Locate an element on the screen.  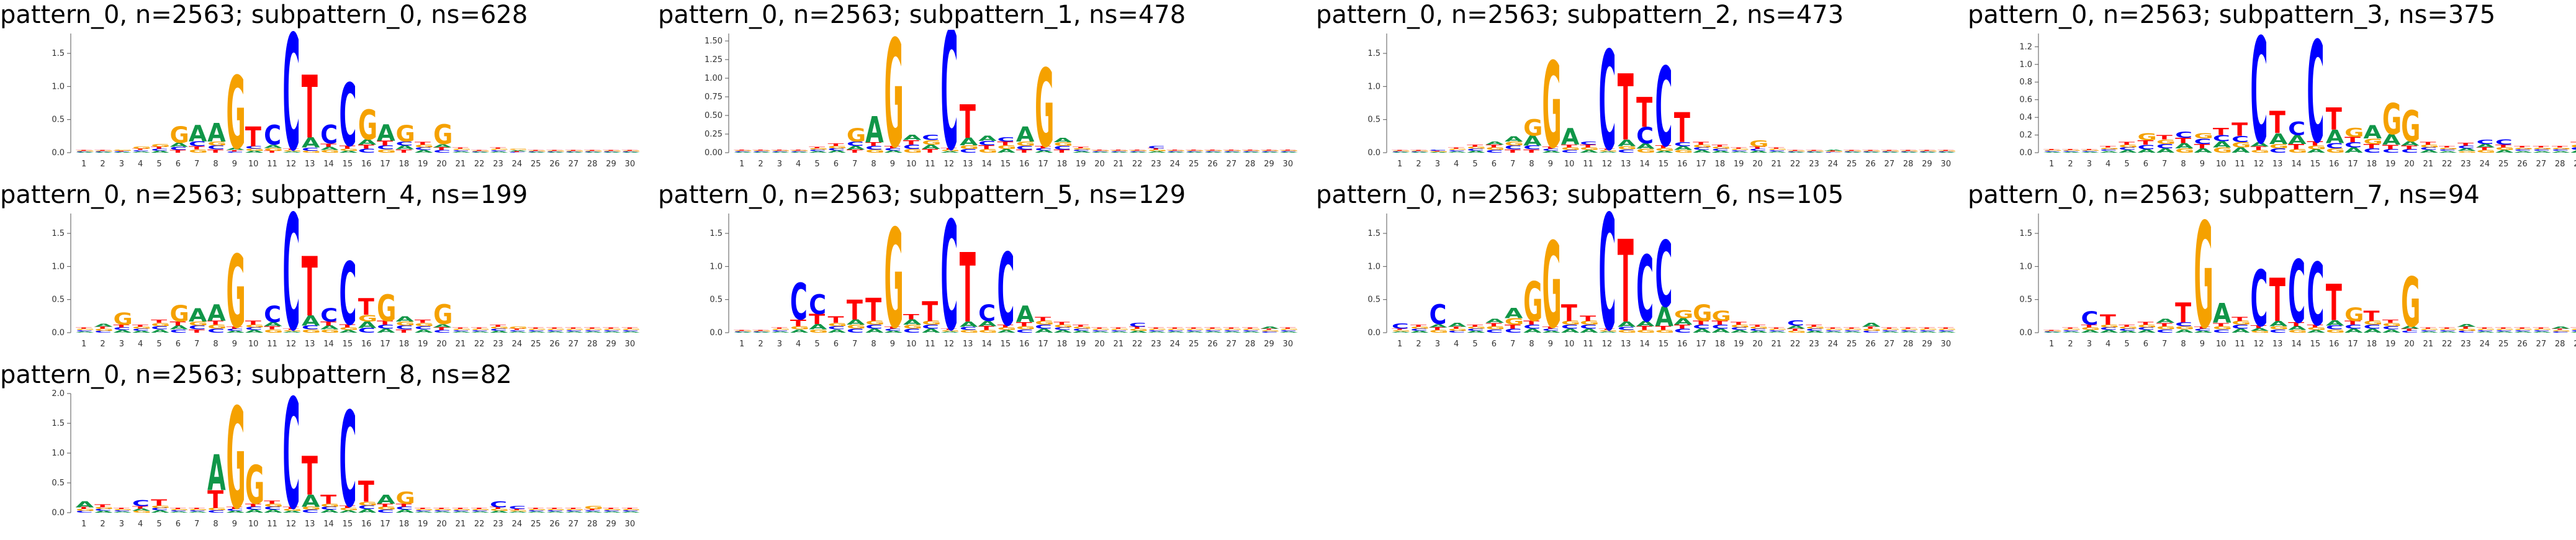
x-tick-label: 20 is located at coordinates (1757, 345).